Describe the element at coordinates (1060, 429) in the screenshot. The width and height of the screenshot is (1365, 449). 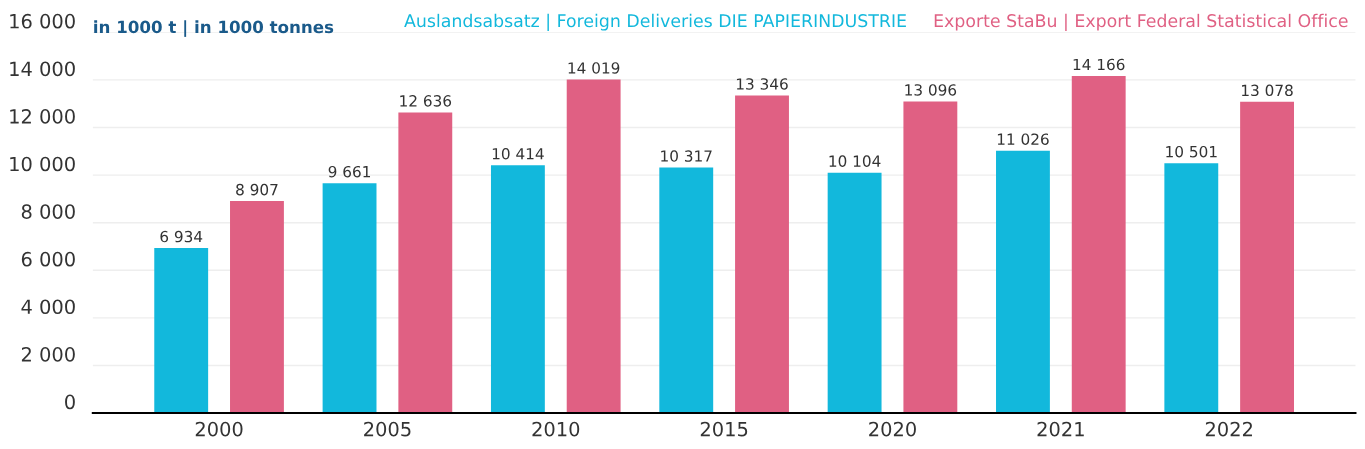
I see `x-tick-label: 2021` at that location.